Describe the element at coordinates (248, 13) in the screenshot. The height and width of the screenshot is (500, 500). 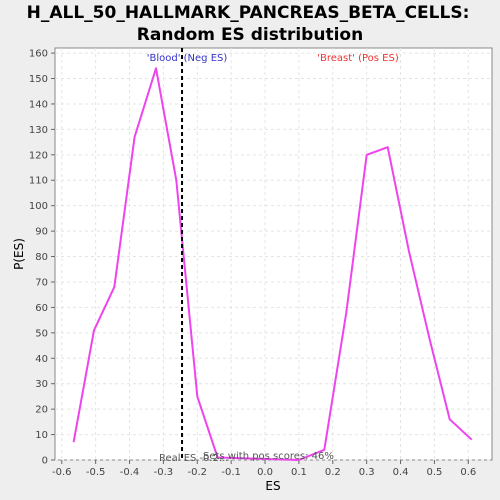
I see `chart-title-line-1: H_ALL_50_HALLMARK_PANCREAS_BETA_CELLS:` at that location.